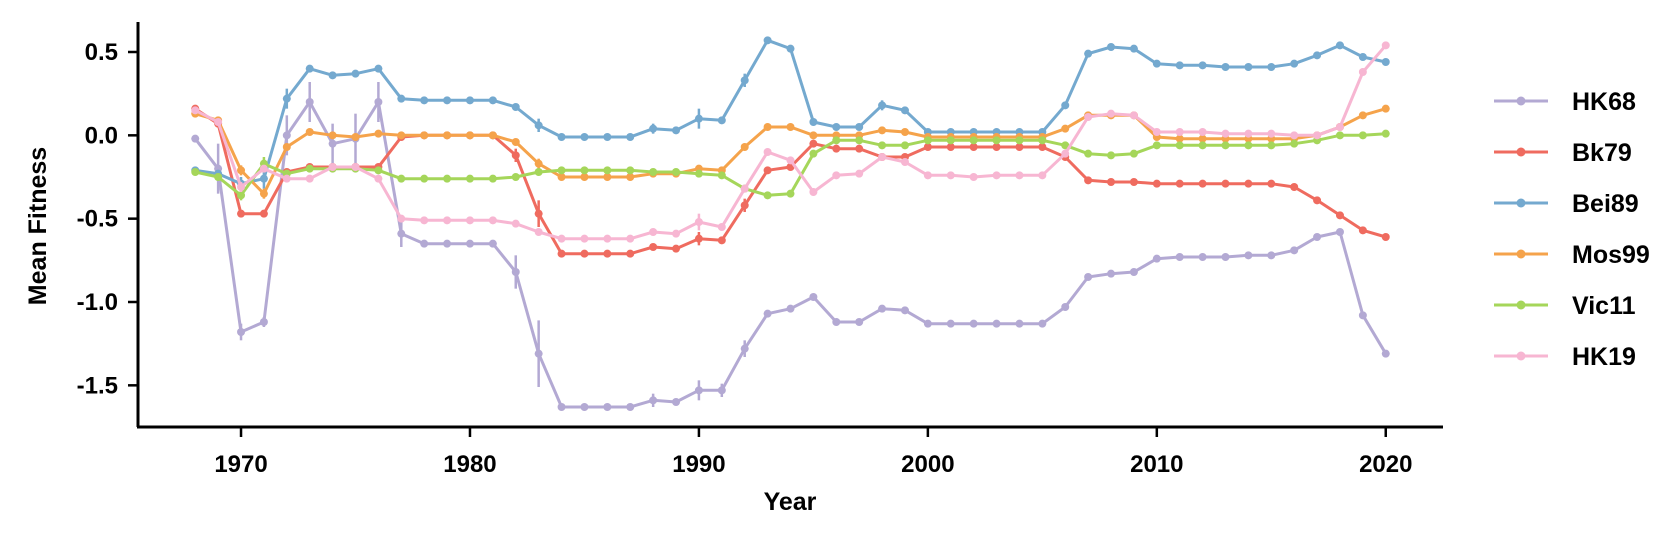  What do you see at coordinates (241, 195) in the screenshot?
I see `point-vic11-1970` at bounding box center [241, 195].